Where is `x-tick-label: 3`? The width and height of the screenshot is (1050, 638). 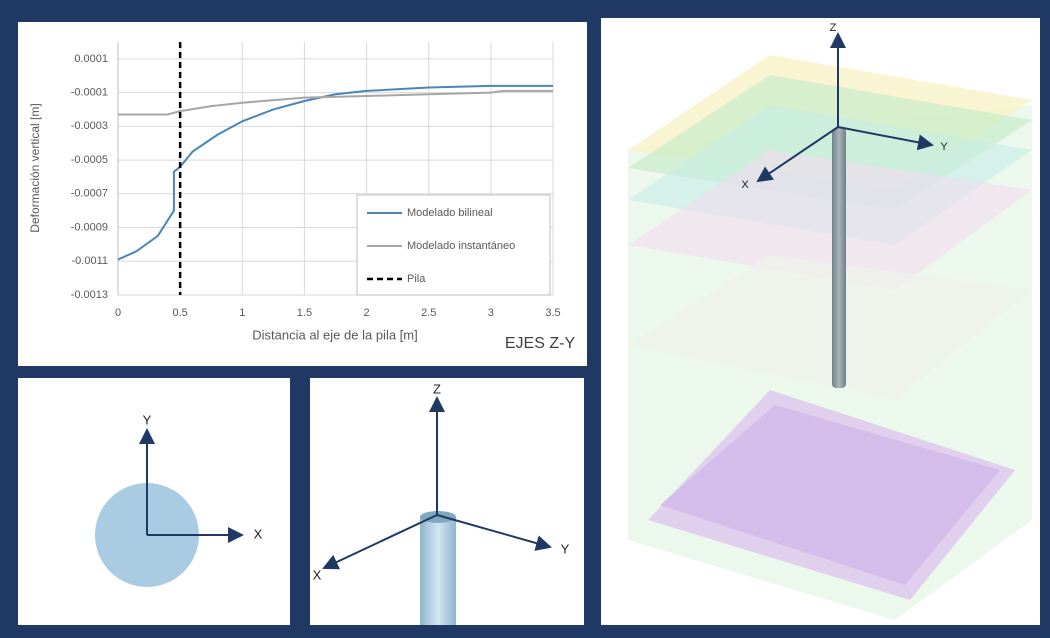 x-tick-label: 3 is located at coordinates (491, 313).